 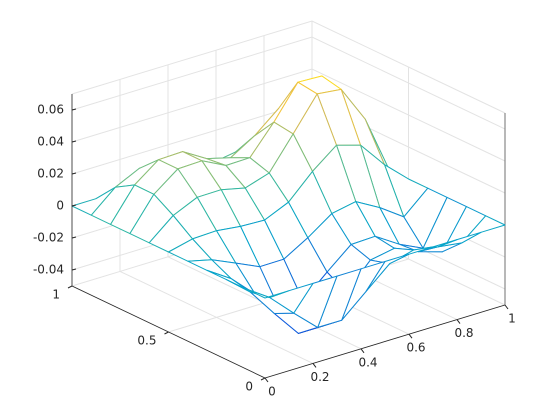 What do you see at coordinates (60, 206) in the screenshot?
I see `z-tick-label: 0` at bounding box center [60, 206].